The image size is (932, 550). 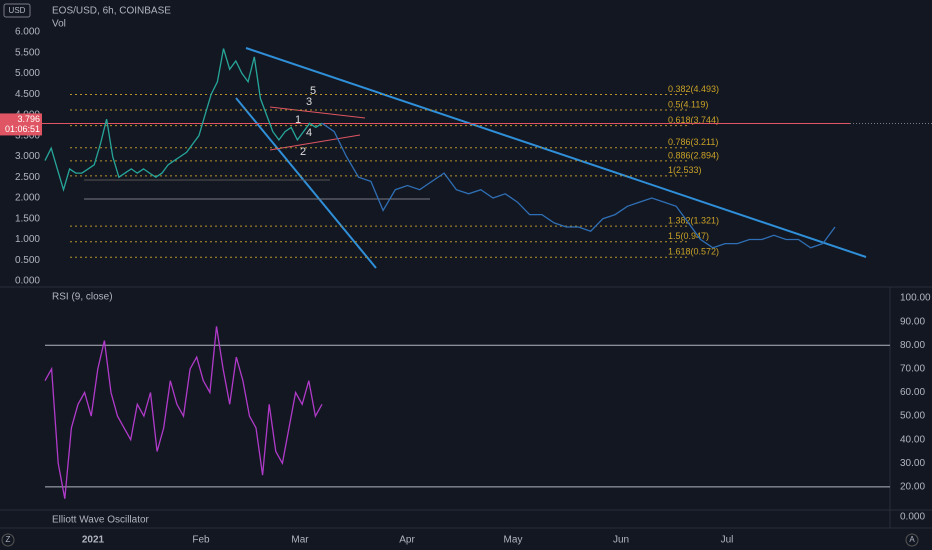 I want to click on currency: USD, so click(x=17, y=10).